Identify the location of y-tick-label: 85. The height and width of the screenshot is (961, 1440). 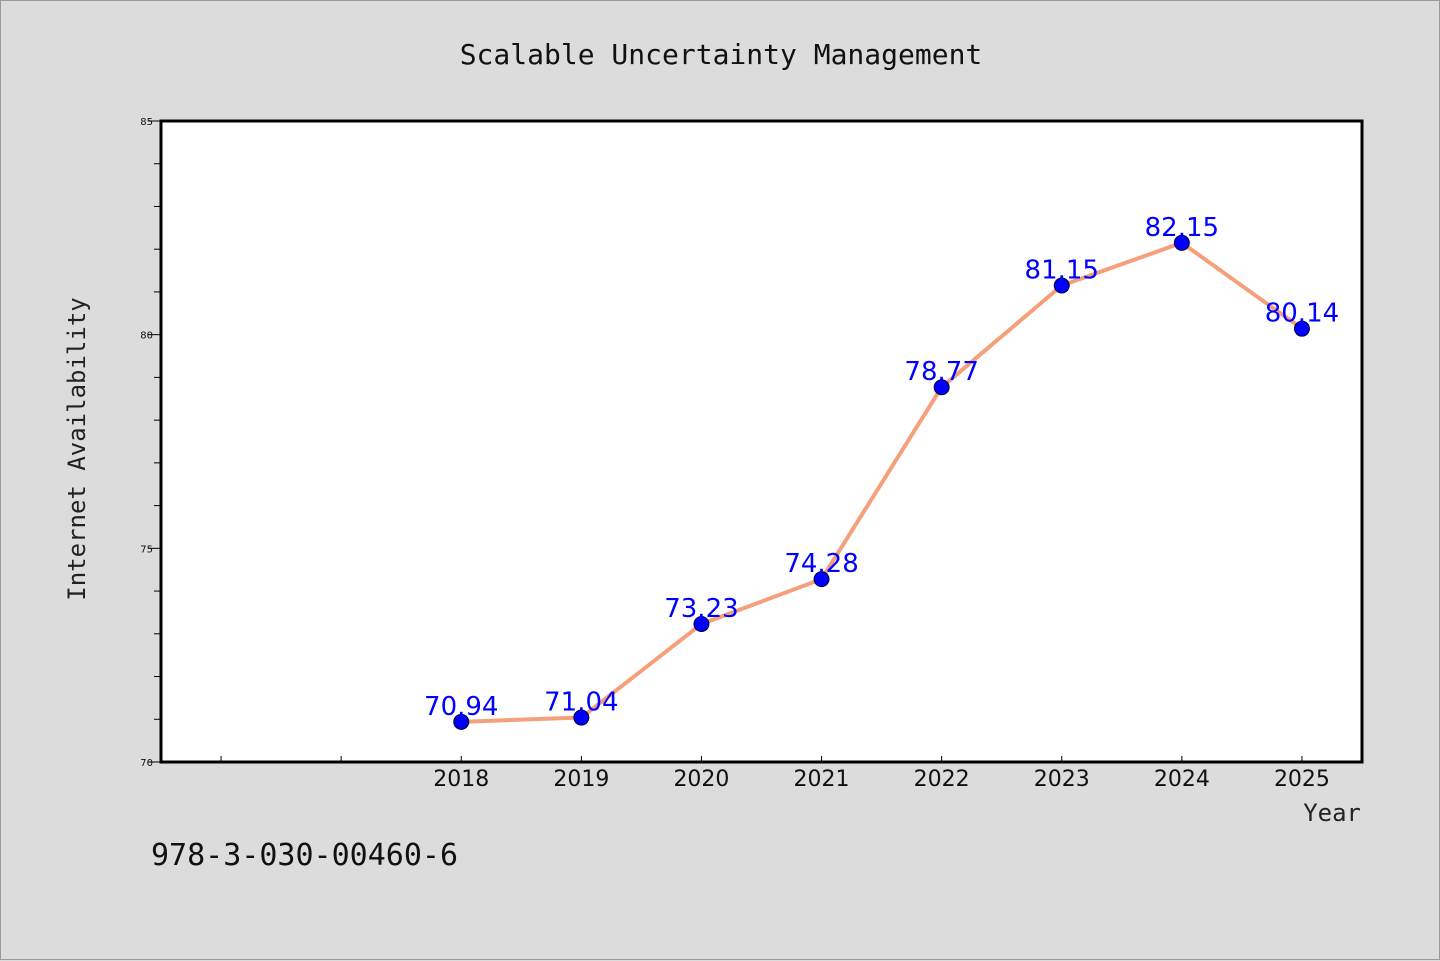
(146, 122).